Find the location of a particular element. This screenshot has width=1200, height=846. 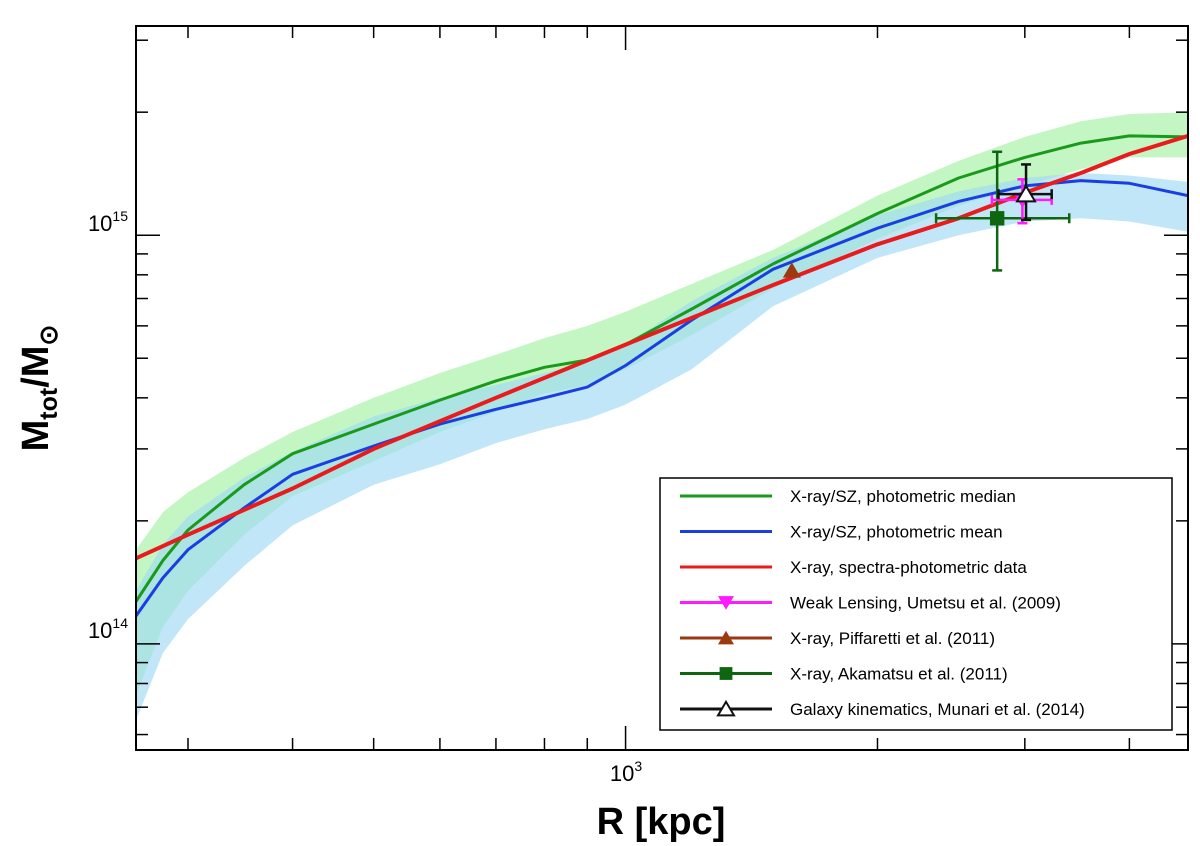

x-axis-title: R [kpc] is located at coordinates (661, 822).